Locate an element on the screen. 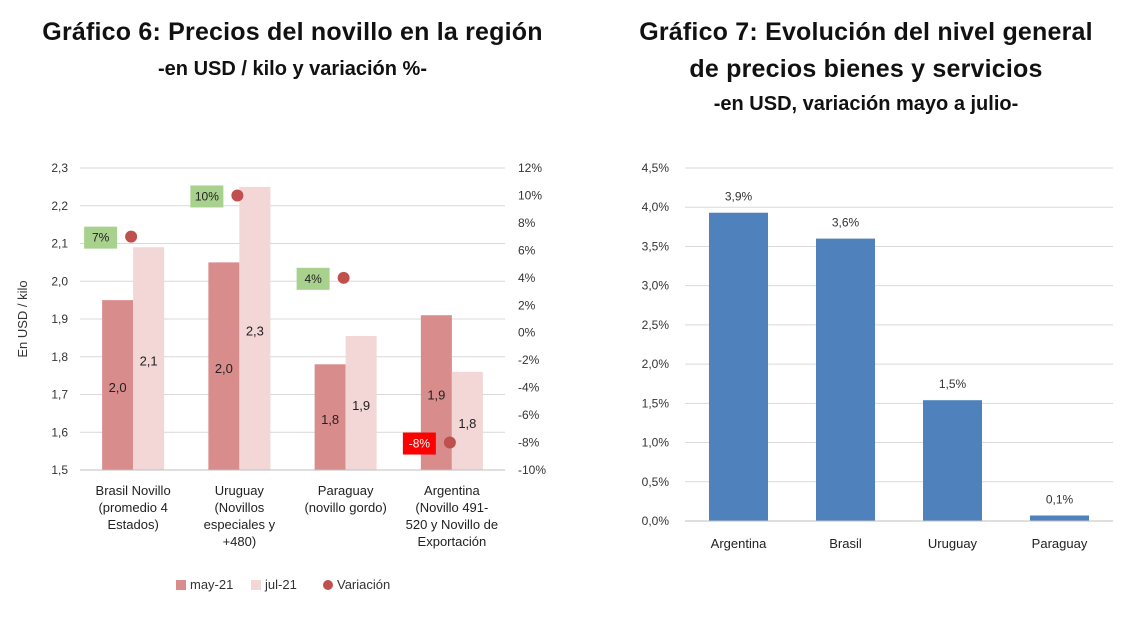  chart-7-subtitle: -en USD, variación mayo a julio- is located at coordinates (866, 104).